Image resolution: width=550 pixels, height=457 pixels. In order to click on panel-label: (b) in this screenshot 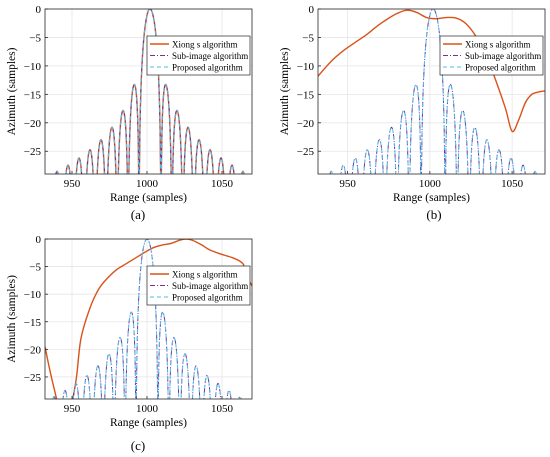, I will do `click(433, 214)`.